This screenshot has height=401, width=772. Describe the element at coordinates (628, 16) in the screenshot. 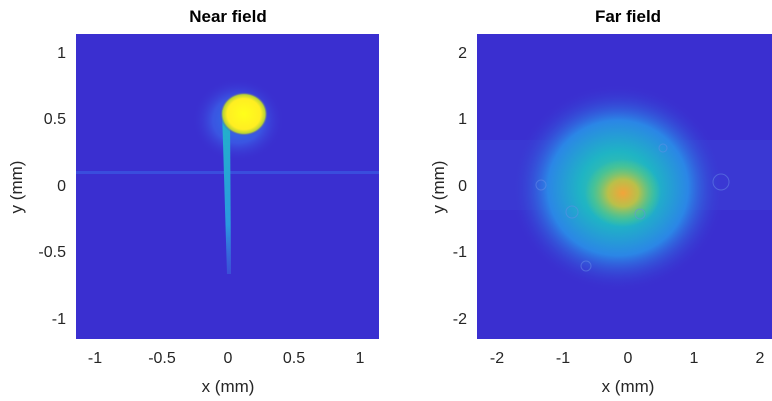

I see `far-field-title: Far field` at that location.